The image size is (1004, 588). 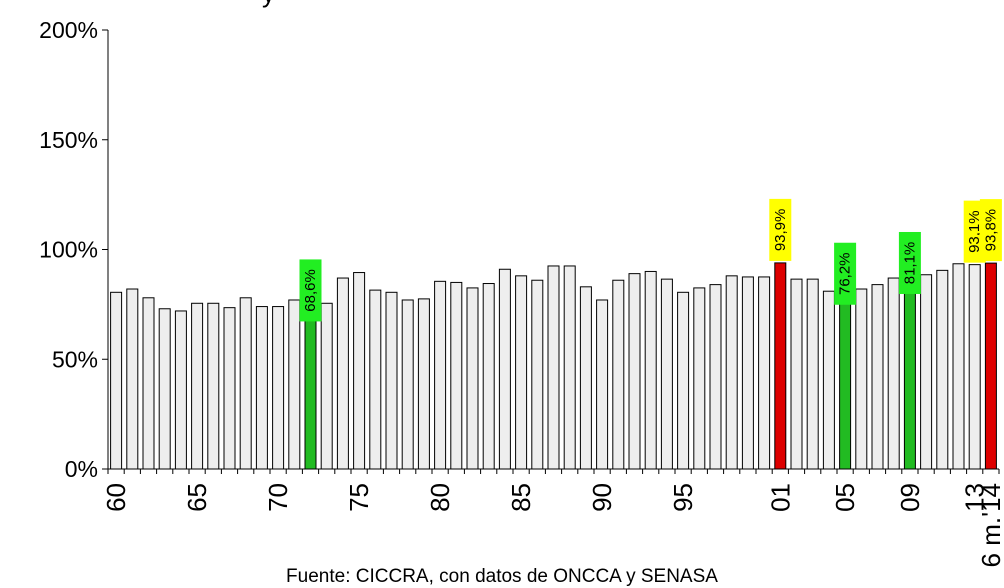 I want to click on y-tick-label: 200%, so click(x=68, y=30).